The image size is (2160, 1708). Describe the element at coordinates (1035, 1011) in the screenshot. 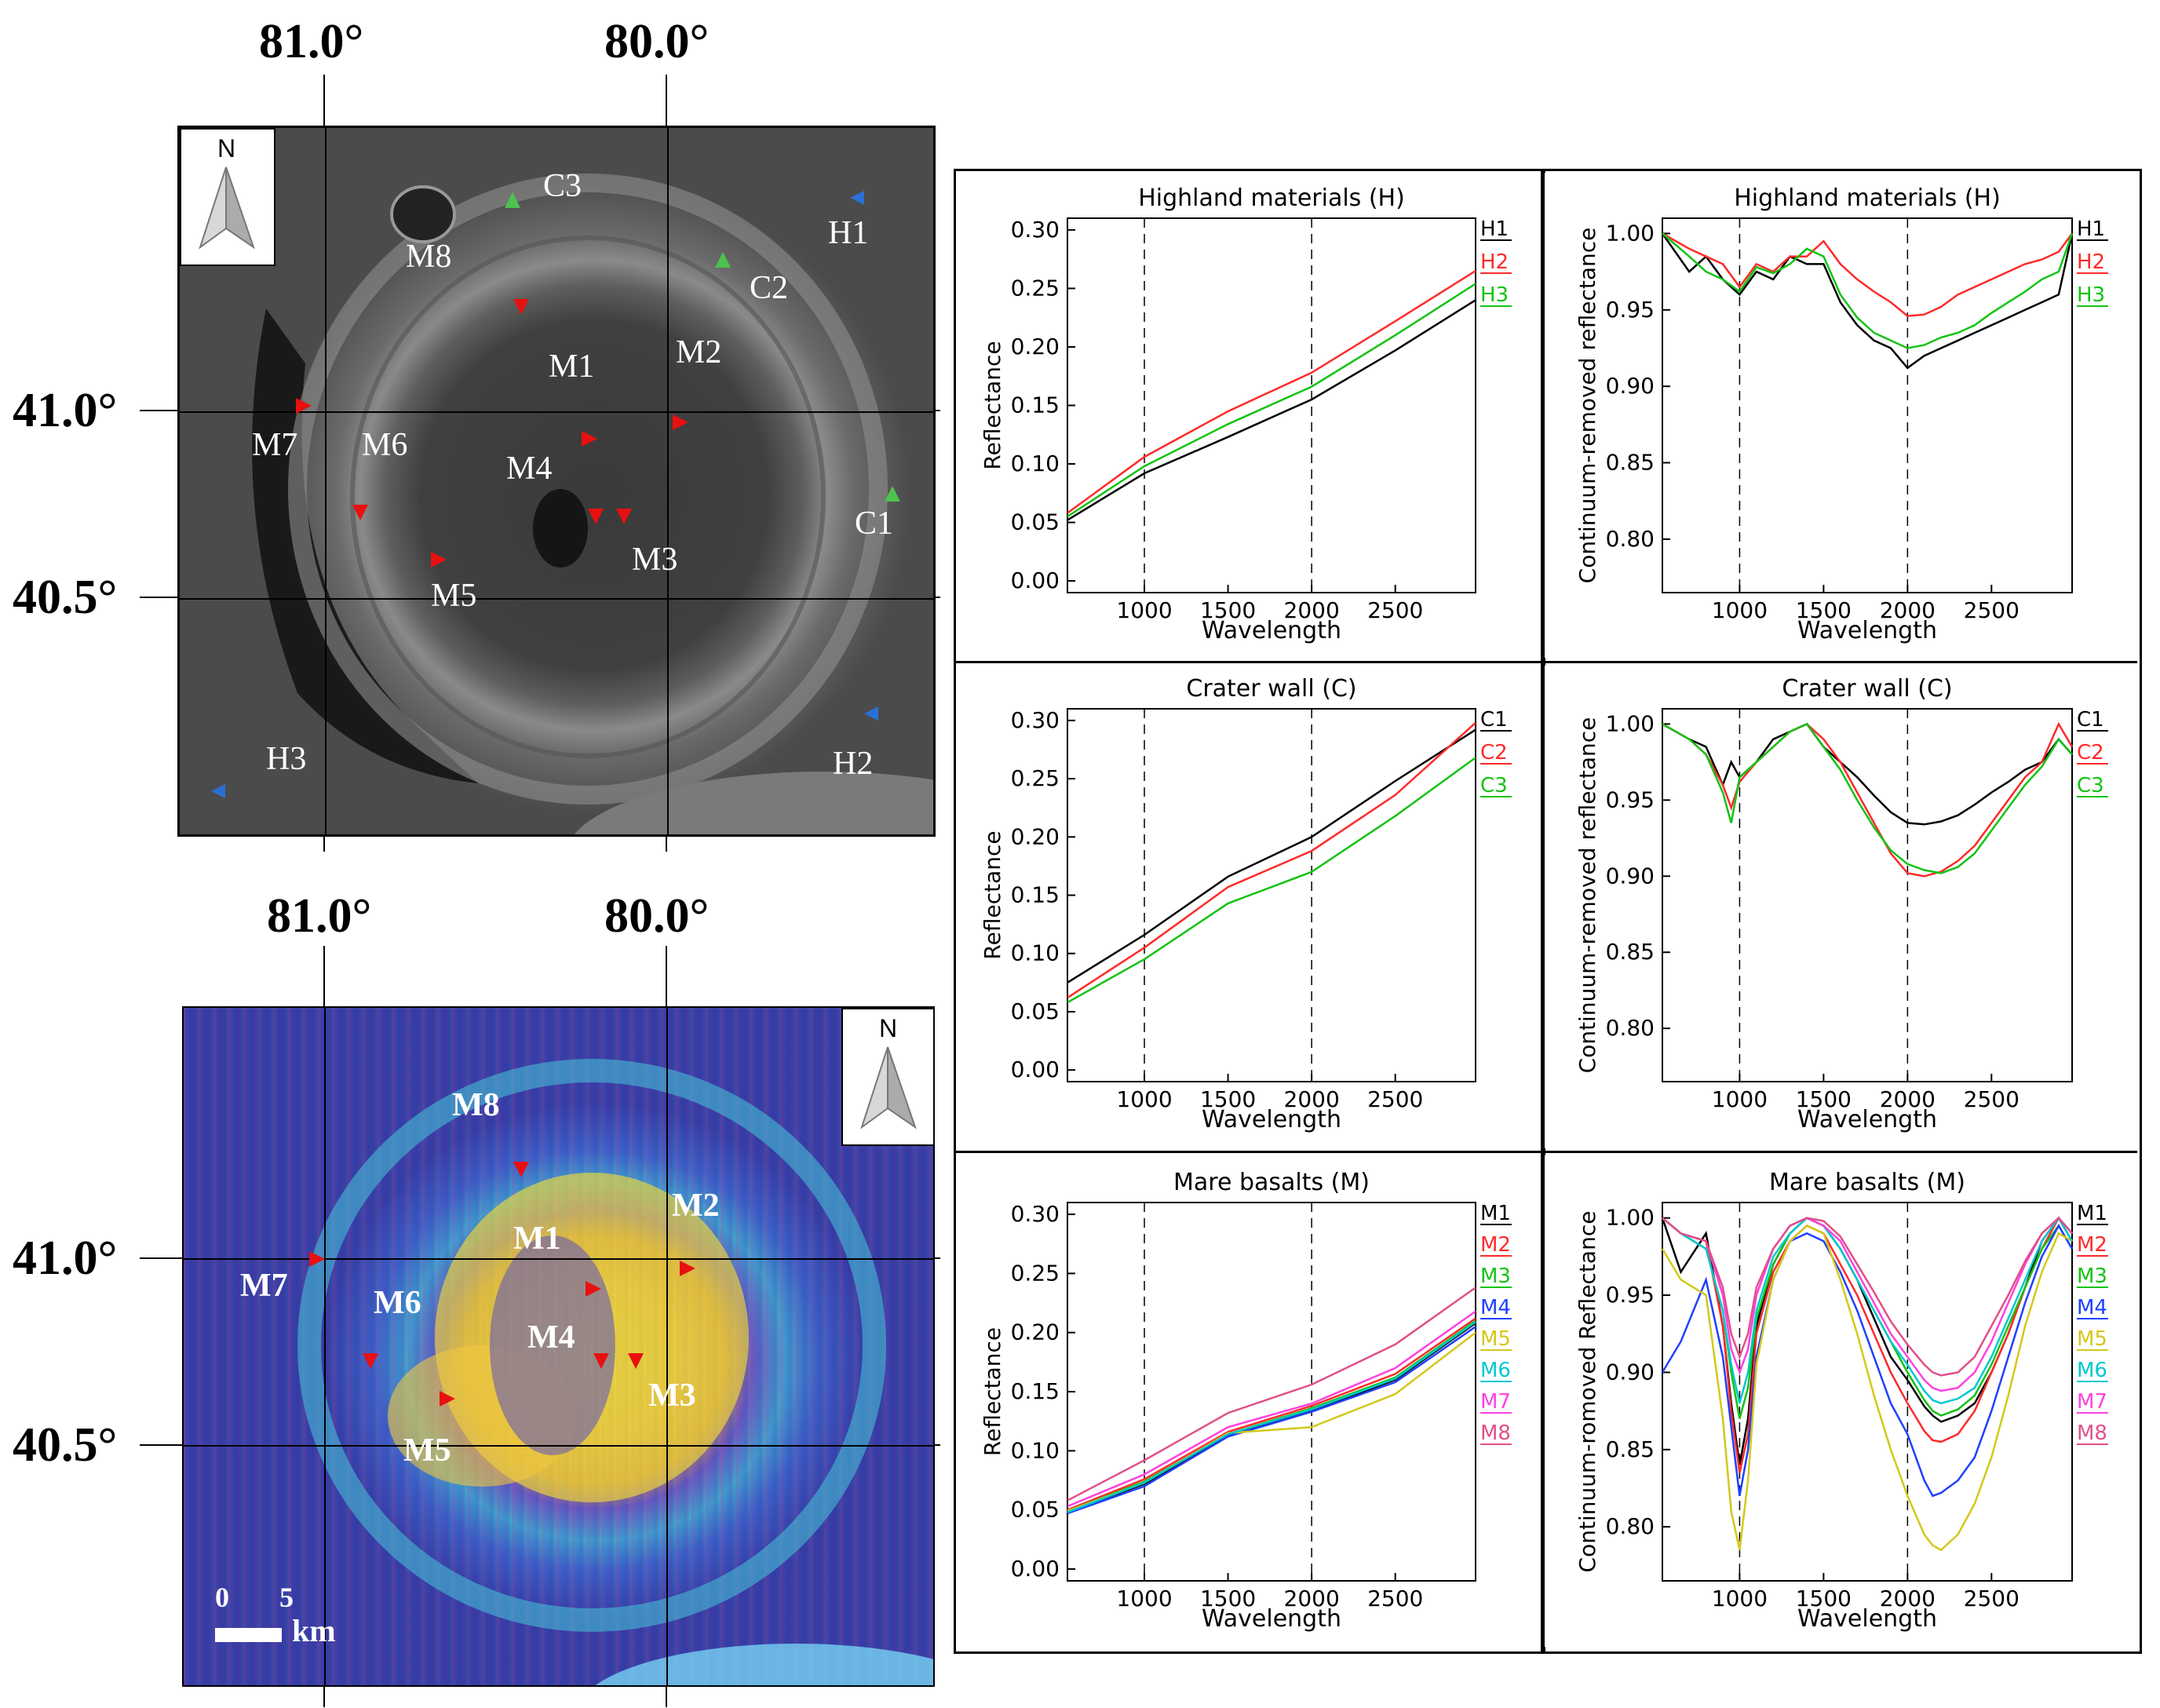

I see `y-tick-label: 0.05` at that location.